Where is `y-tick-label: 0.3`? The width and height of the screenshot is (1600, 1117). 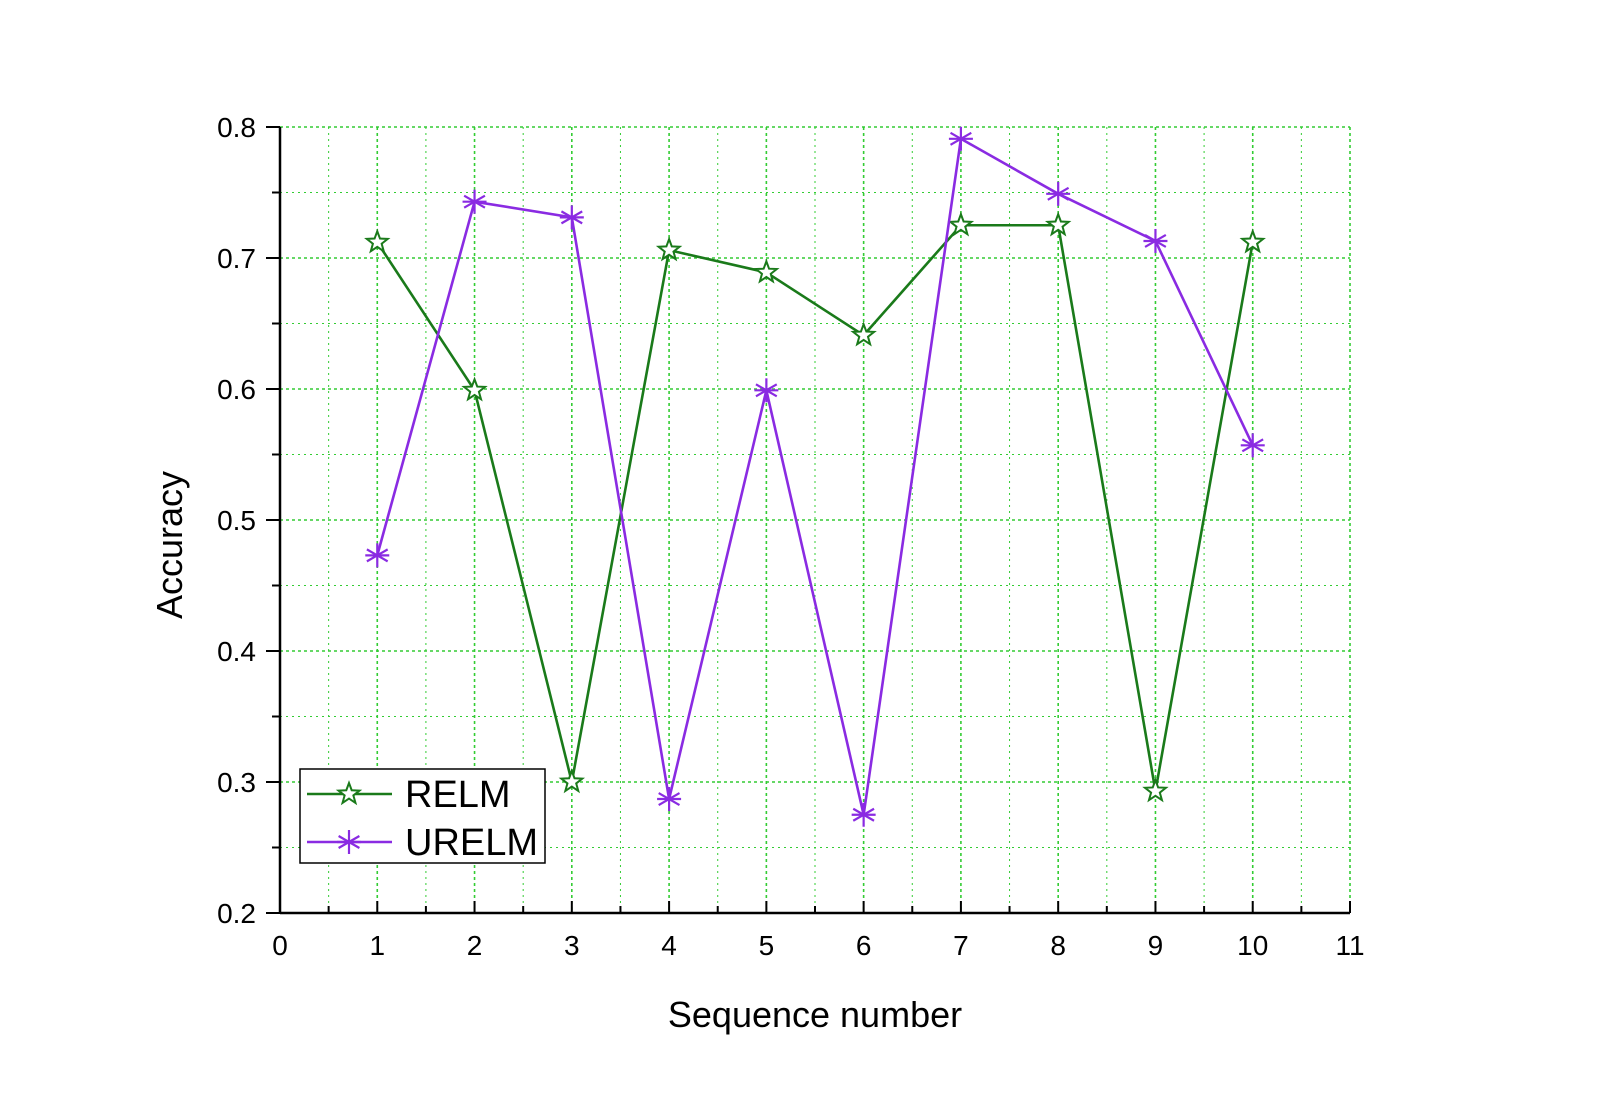
y-tick-label: 0.3 is located at coordinates (236, 782).